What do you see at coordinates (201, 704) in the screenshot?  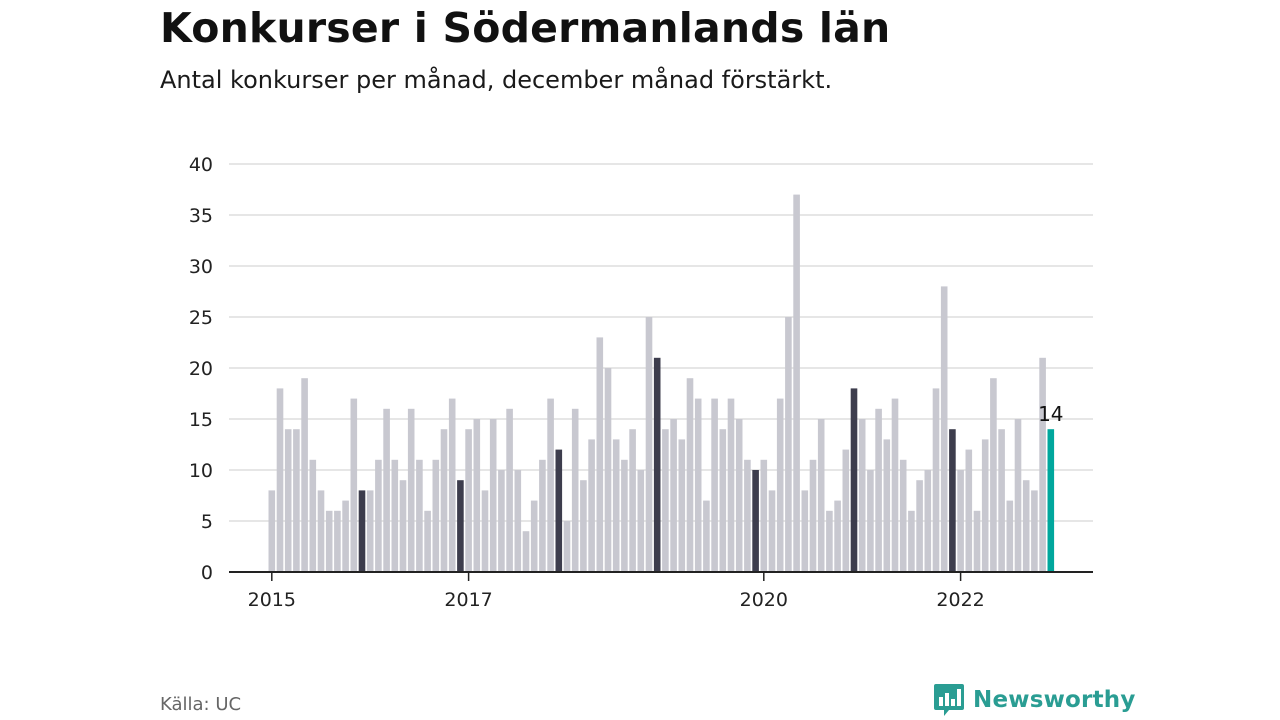 I see `source-note: Källa: UC` at bounding box center [201, 704].